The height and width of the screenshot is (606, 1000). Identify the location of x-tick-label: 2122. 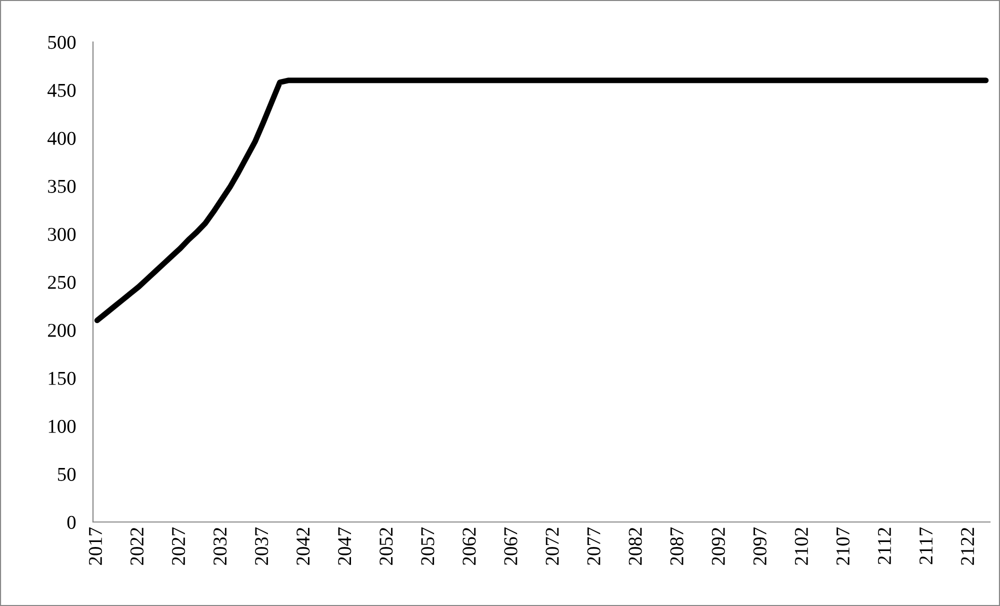
(967, 546).